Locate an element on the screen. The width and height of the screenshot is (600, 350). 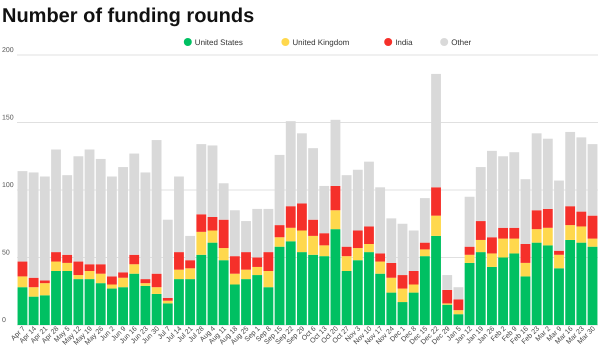
legend-label: United States is located at coordinates (218, 42).